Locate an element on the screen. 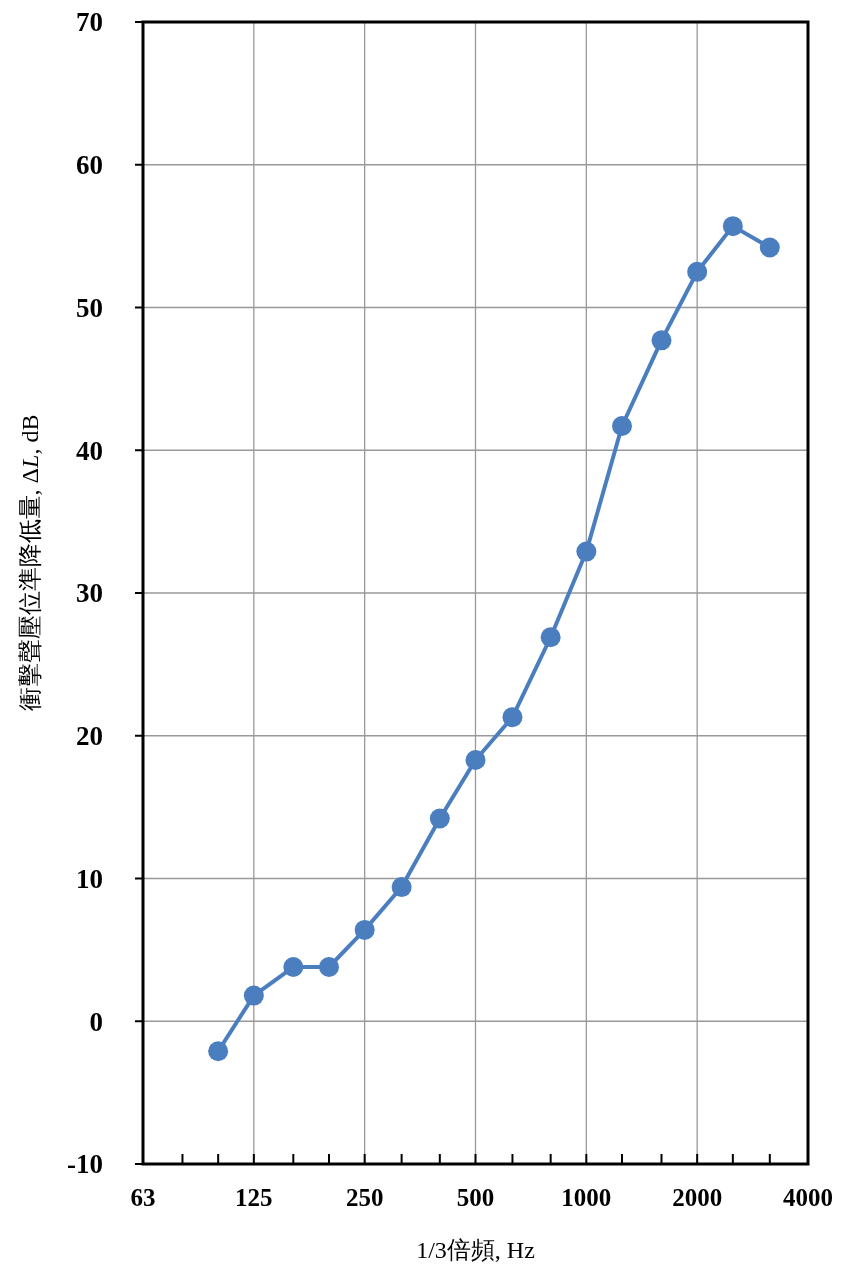  x-tick-label: 63 is located at coordinates (143, 1197).